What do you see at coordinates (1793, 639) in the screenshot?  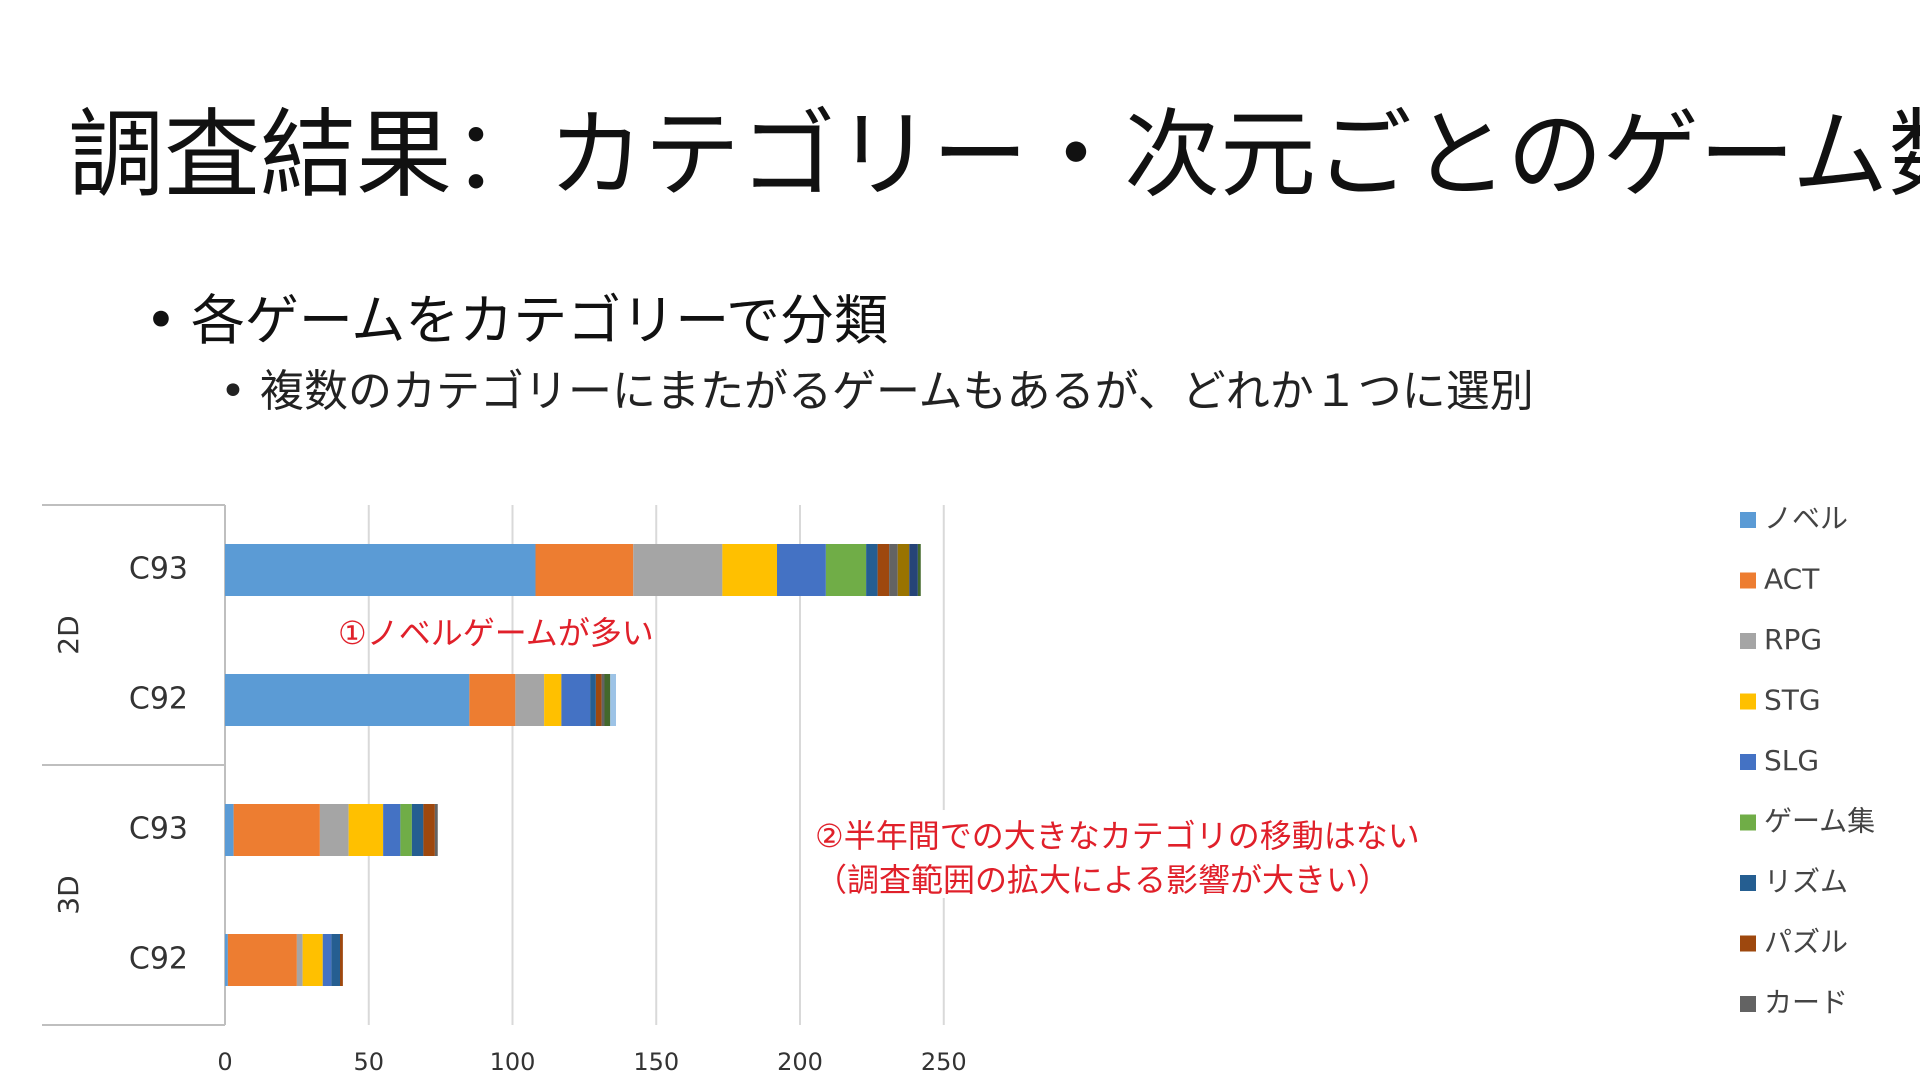 I see `legend-label: RPG` at bounding box center [1793, 639].